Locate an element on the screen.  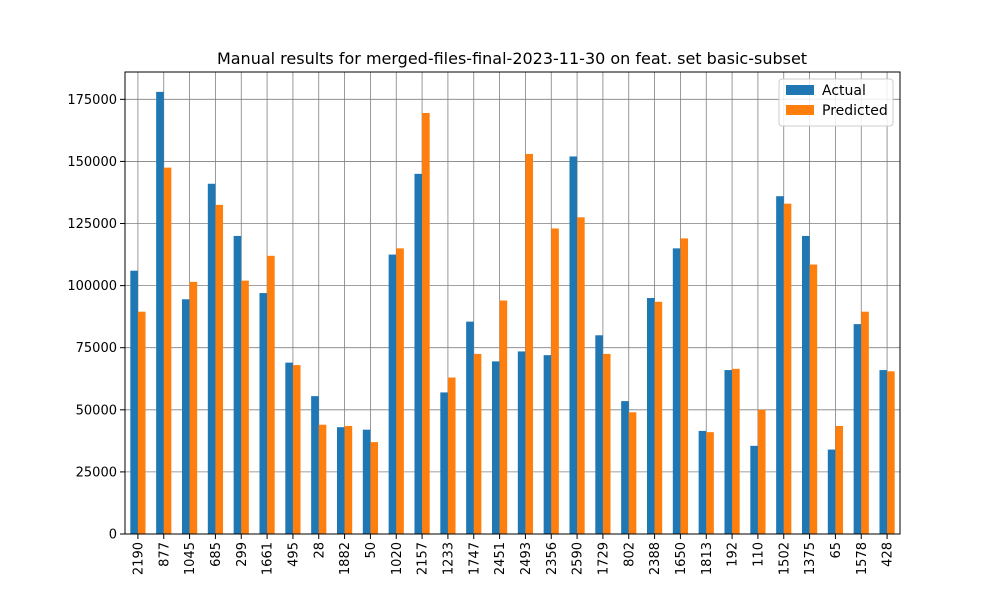
x-tick-label: 1045 is located at coordinates (190, 558).